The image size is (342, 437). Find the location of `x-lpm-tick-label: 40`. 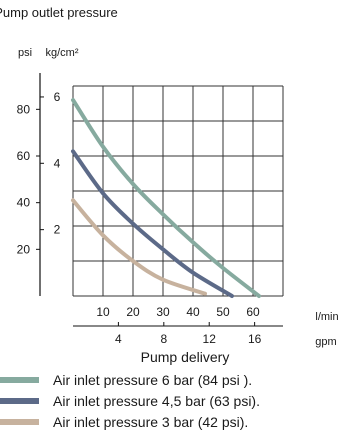

x-lpm-tick-label: 40 is located at coordinates (193, 312).